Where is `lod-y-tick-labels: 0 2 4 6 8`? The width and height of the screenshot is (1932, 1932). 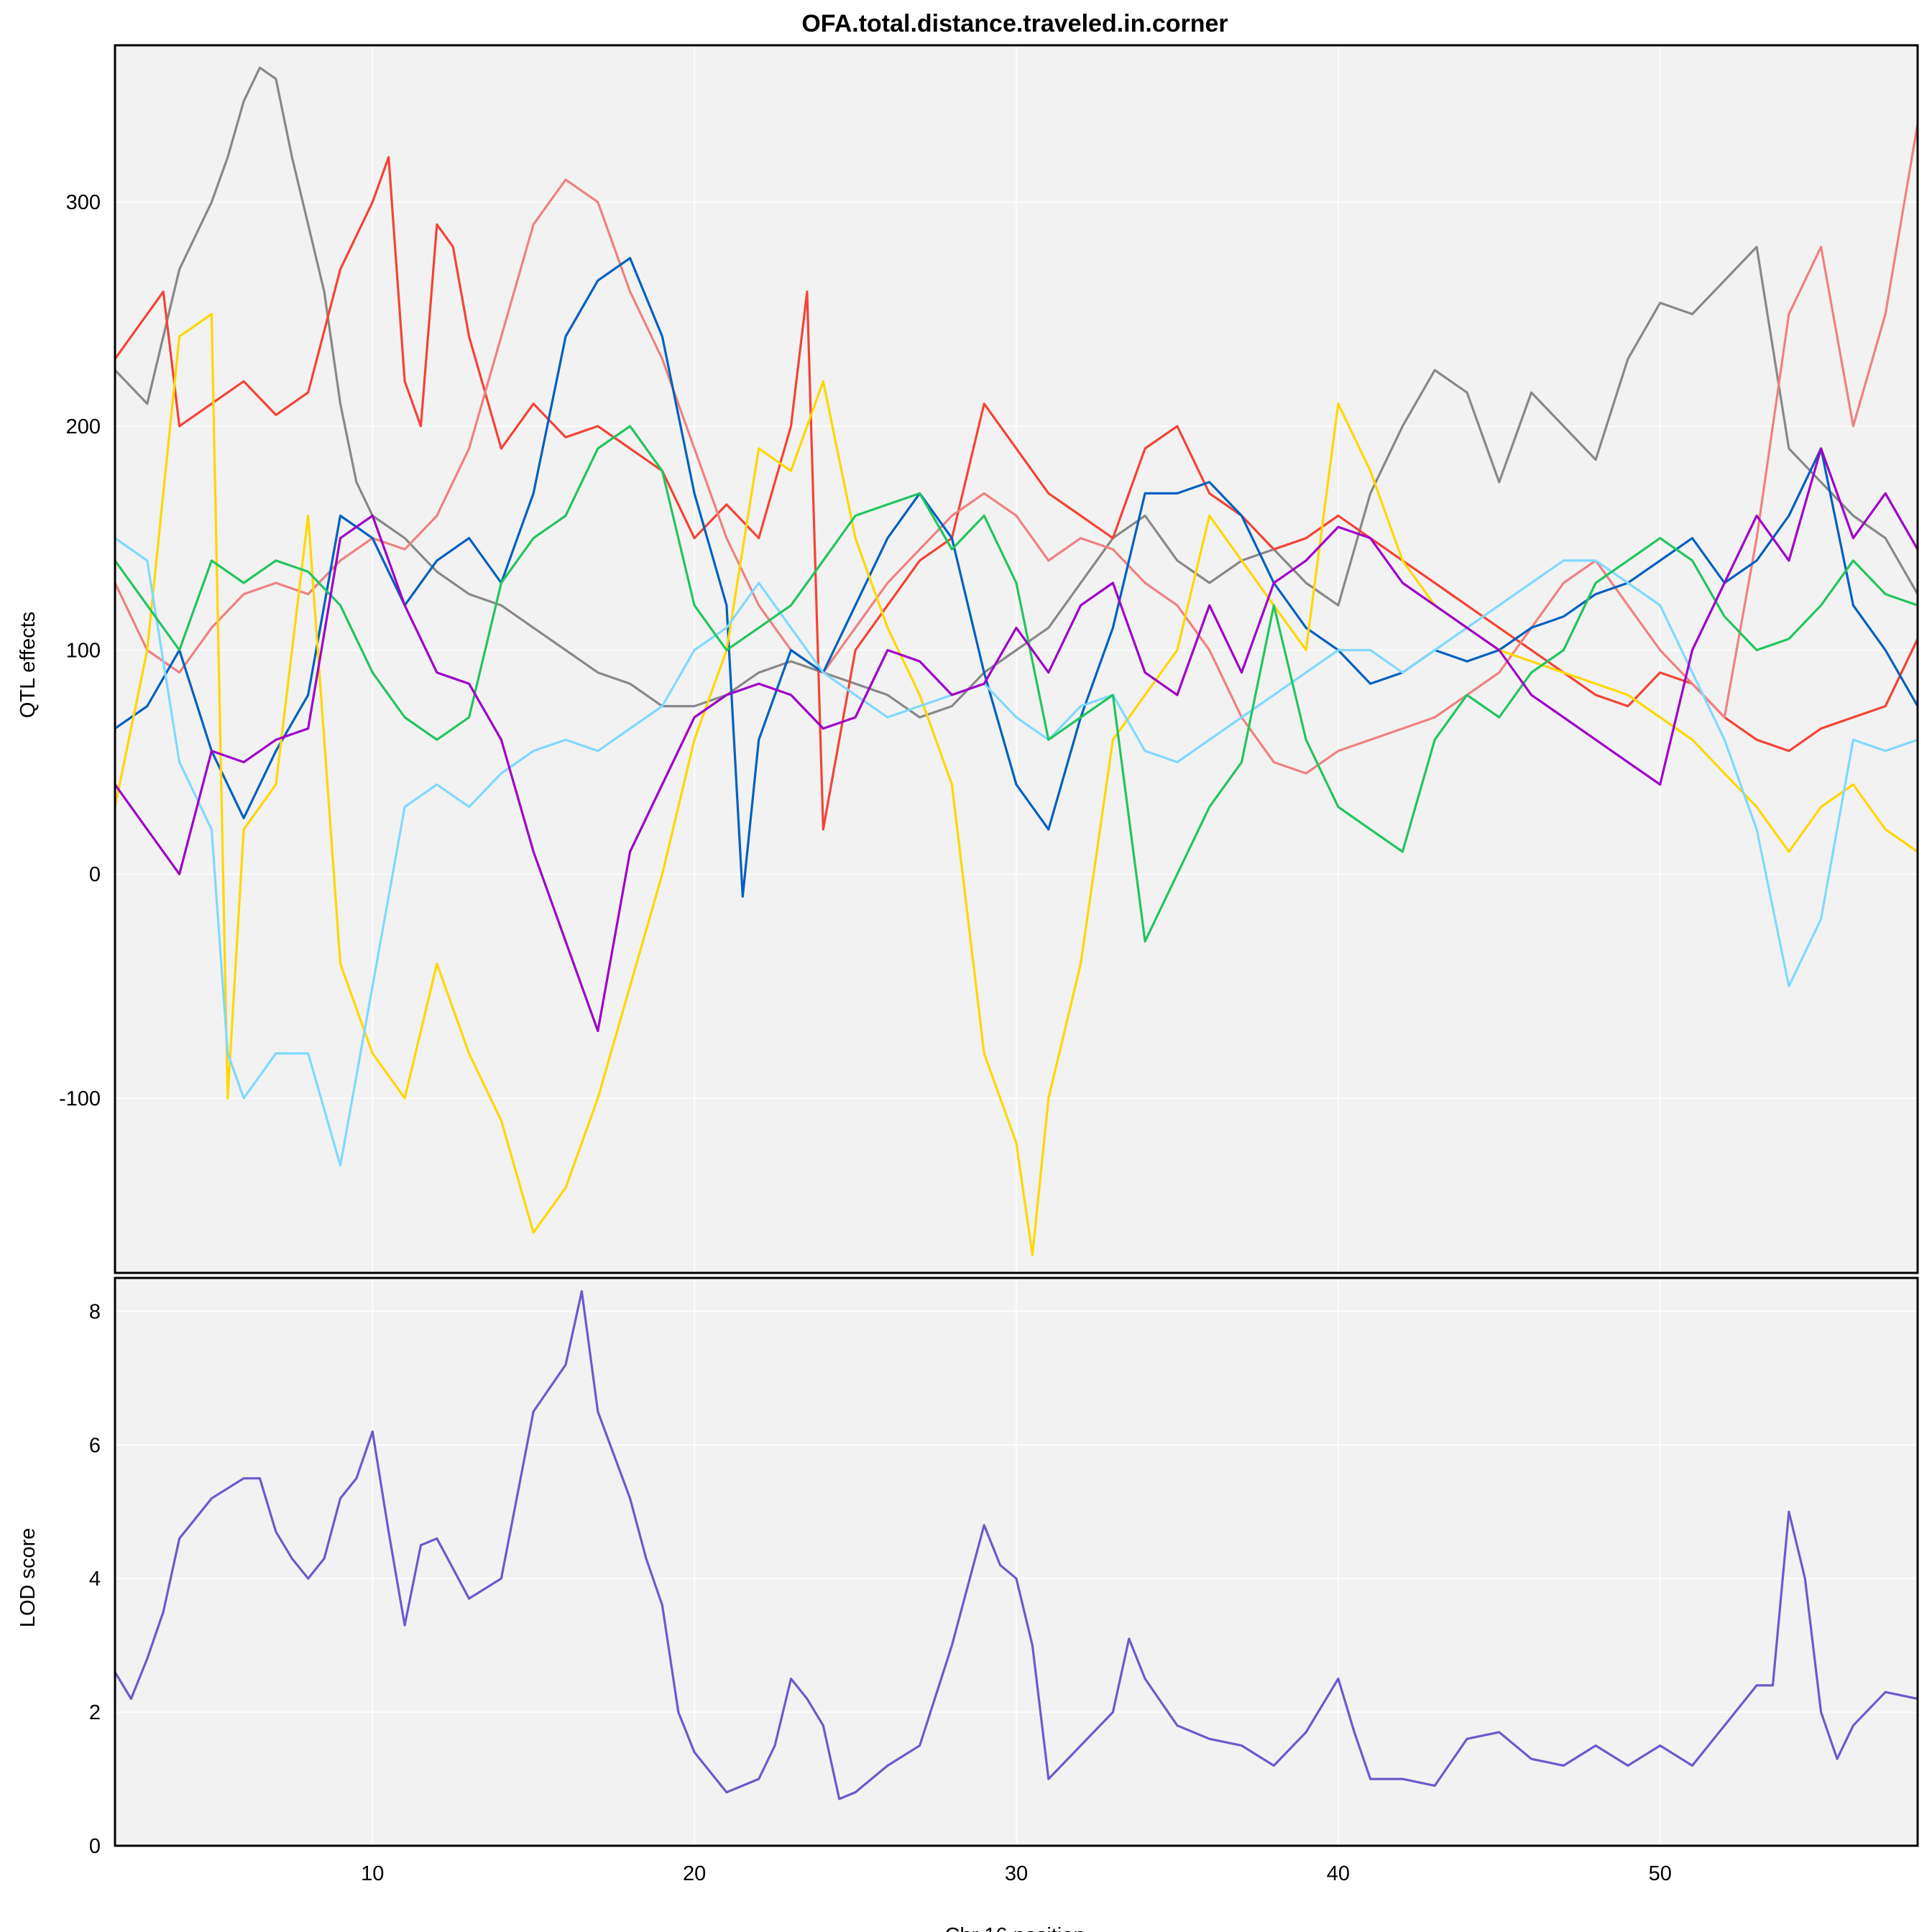 lod-y-tick-labels: 0 2 4 6 8 is located at coordinates (95, 1579).